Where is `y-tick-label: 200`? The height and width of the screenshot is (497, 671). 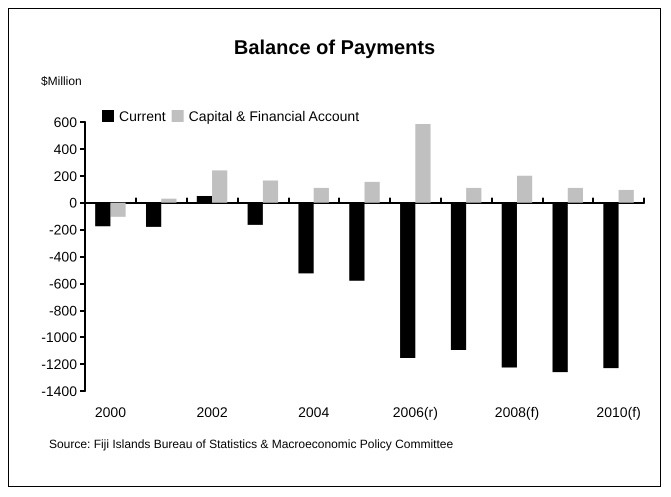
y-tick-label: 200 is located at coordinates (66, 176).